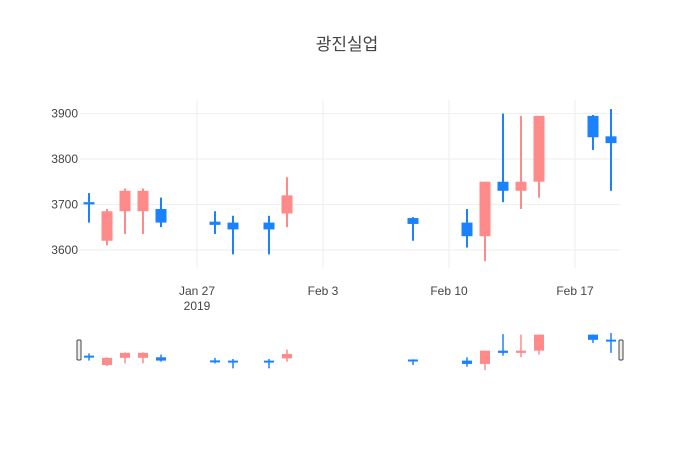 Image resolution: width=700 pixels, height=450 pixels. What do you see at coordinates (621, 350) in the screenshot?
I see `range-slider-right-handle` at bounding box center [621, 350].